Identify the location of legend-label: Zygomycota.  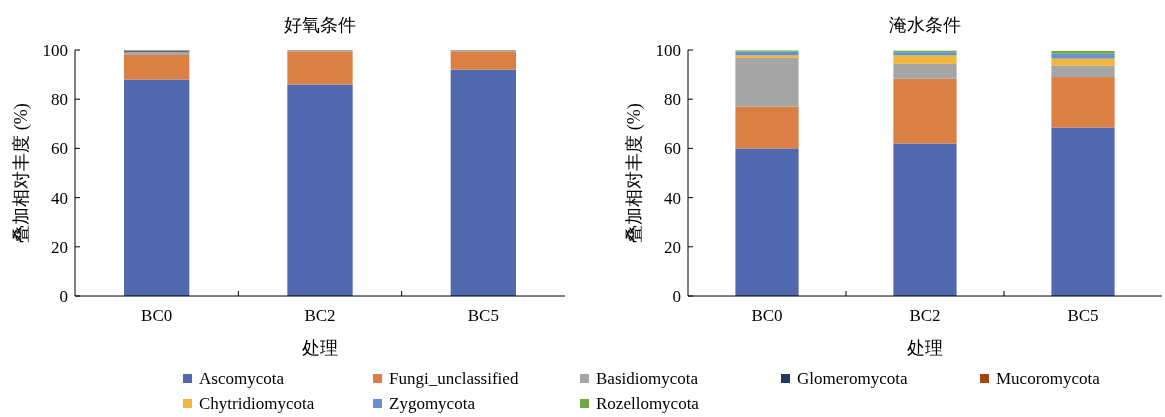
(432, 403).